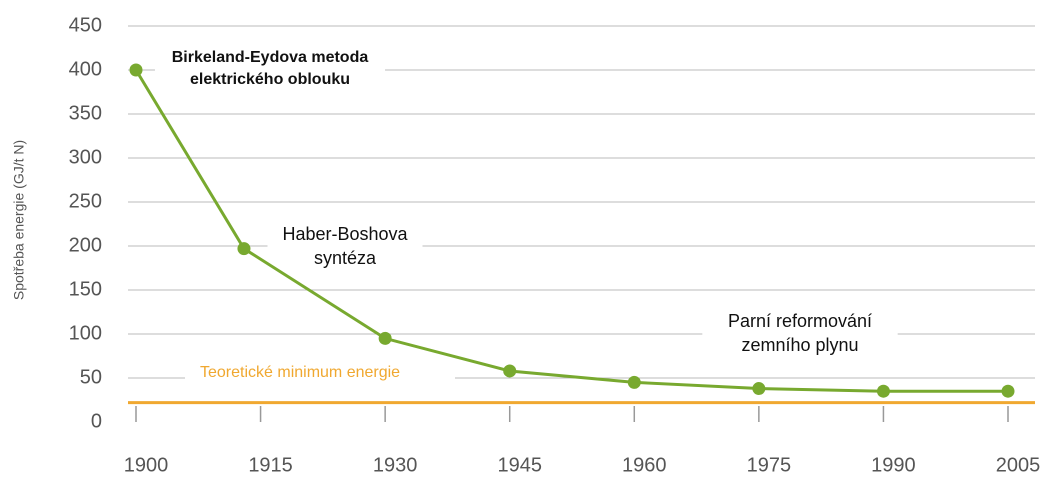 Image resolution: width=1042 pixels, height=477 pixels. I want to click on y-tick-label: 200, so click(85, 245).